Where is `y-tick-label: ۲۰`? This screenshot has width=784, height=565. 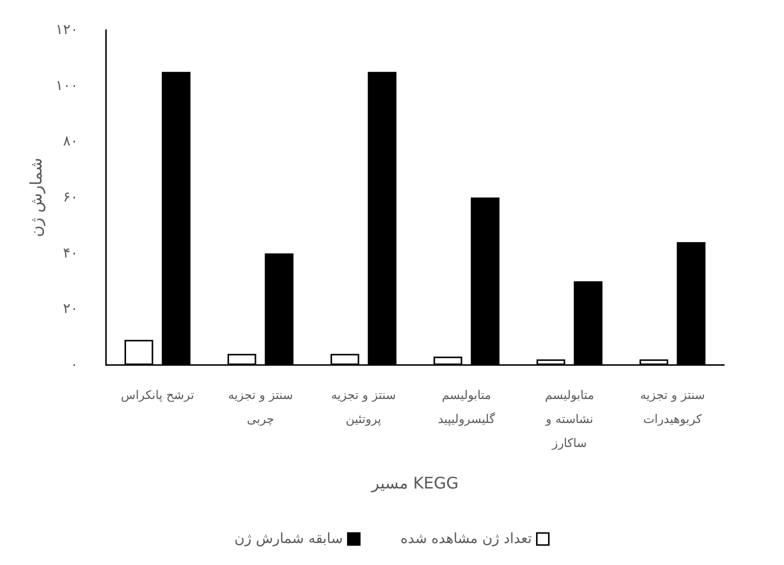
y-tick-label: ۲۰ is located at coordinates (70, 309).